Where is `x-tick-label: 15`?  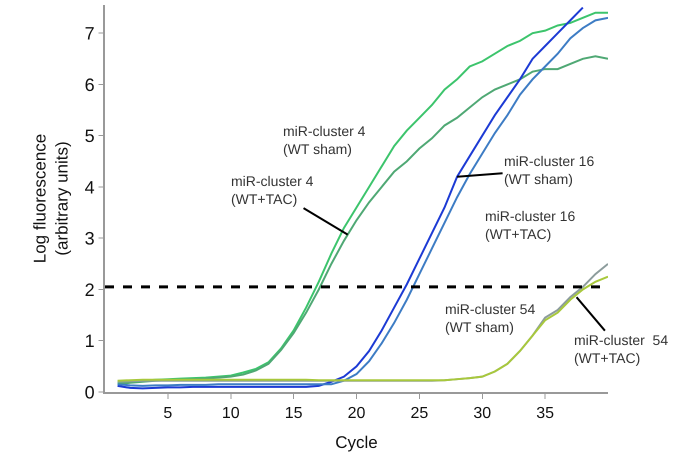 x-tick-label: 15 is located at coordinates (293, 413).